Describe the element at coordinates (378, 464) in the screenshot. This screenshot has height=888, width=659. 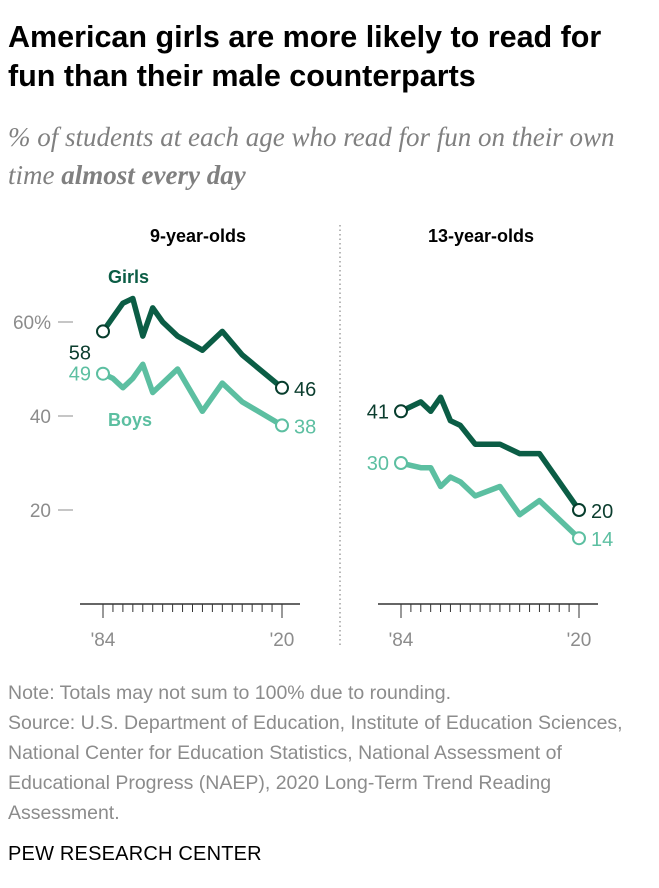
I see `start-value-label: 30` at that location.